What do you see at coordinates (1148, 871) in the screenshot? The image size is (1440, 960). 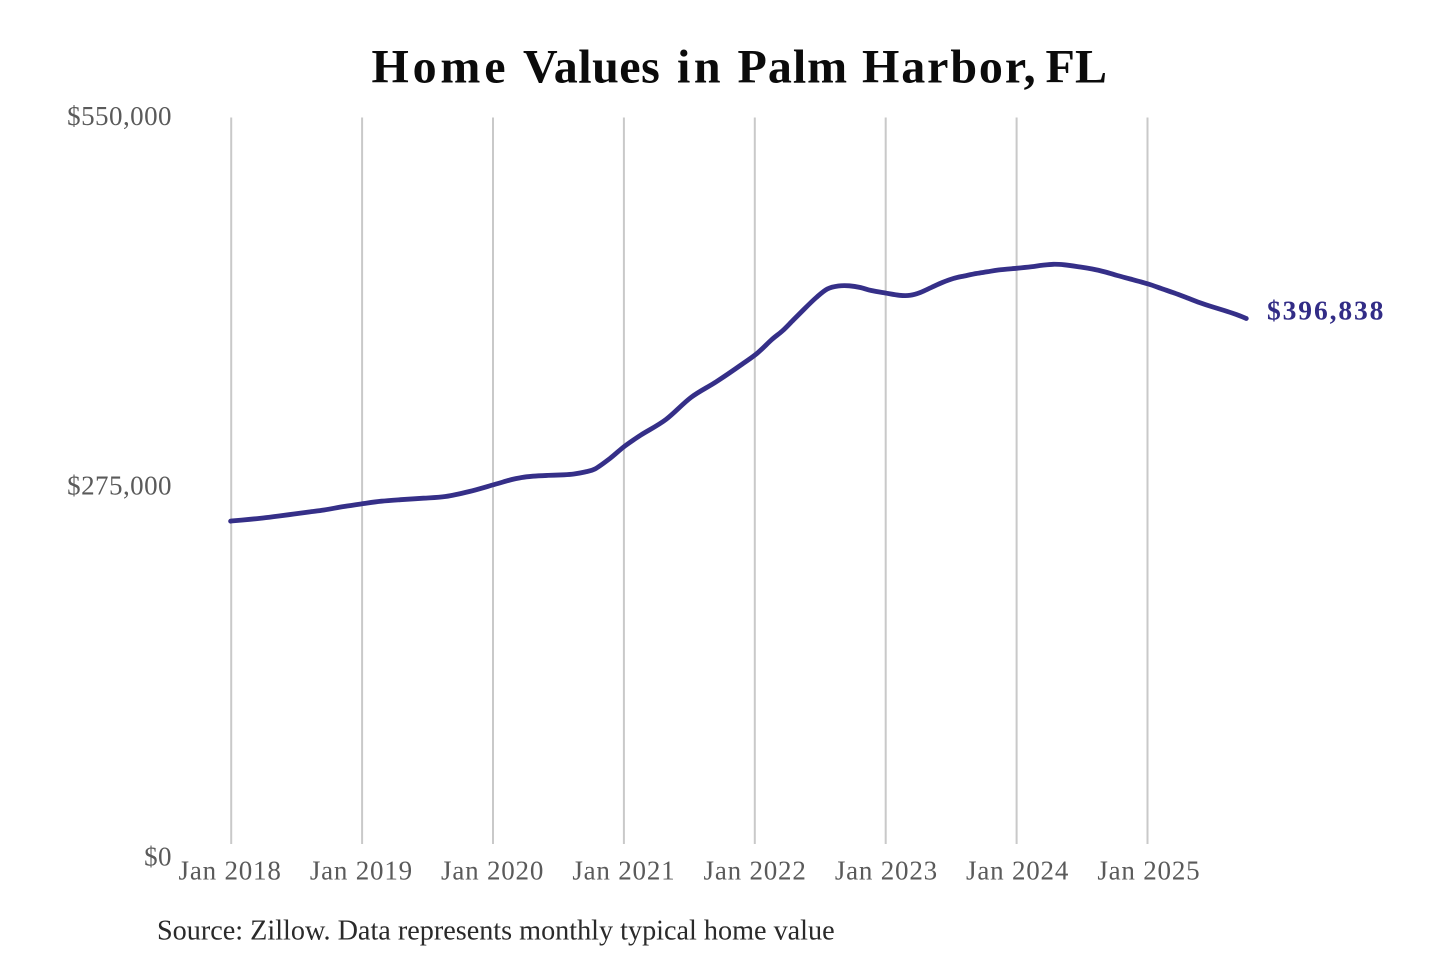 I see `svg-text: Jan 2025` at bounding box center [1148, 871].